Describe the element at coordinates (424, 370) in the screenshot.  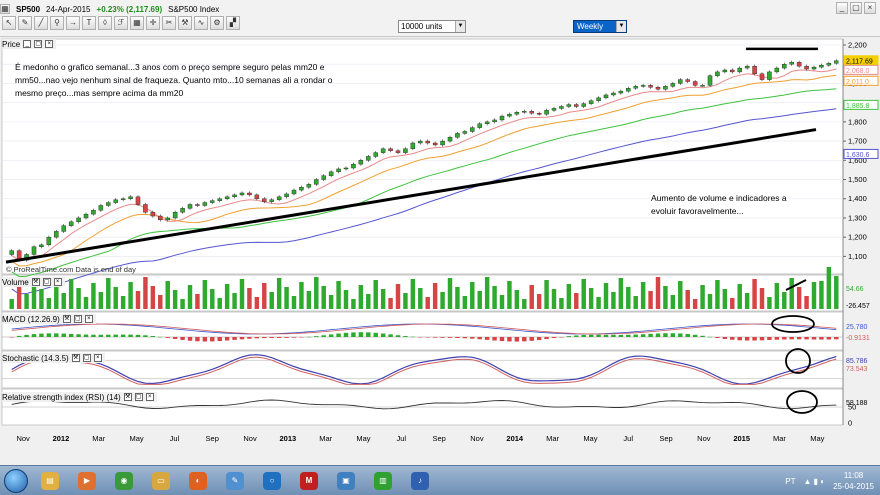
I see `stoch-d-line` at that location.